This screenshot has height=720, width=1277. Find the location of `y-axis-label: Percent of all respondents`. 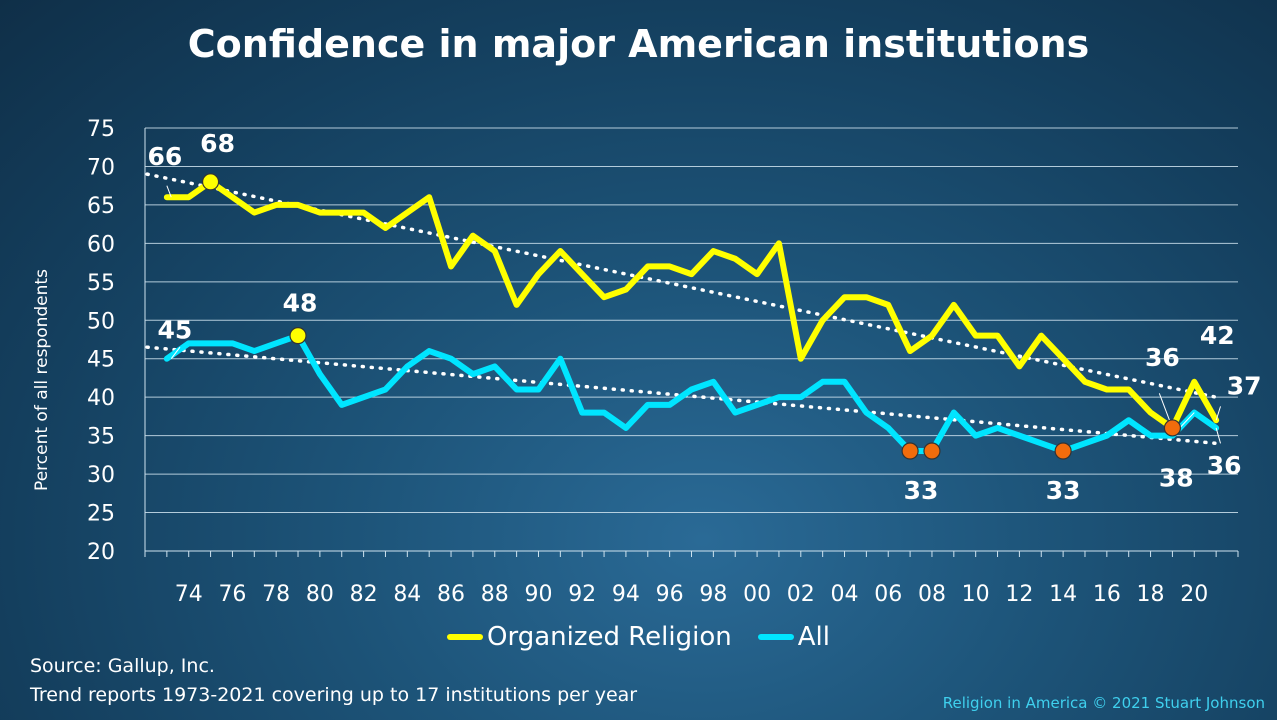

y-axis-label: Percent of all respondents is located at coordinates (42, 380).